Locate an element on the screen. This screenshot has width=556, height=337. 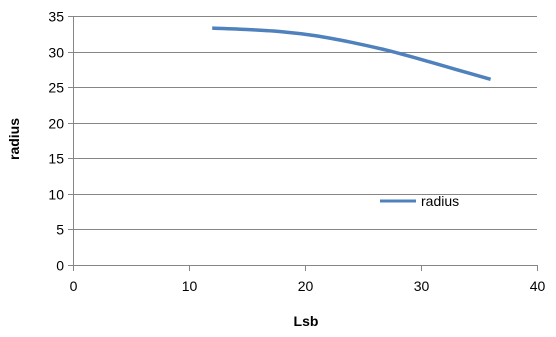
x-axis-title: Lsb is located at coordinates (306, 321).